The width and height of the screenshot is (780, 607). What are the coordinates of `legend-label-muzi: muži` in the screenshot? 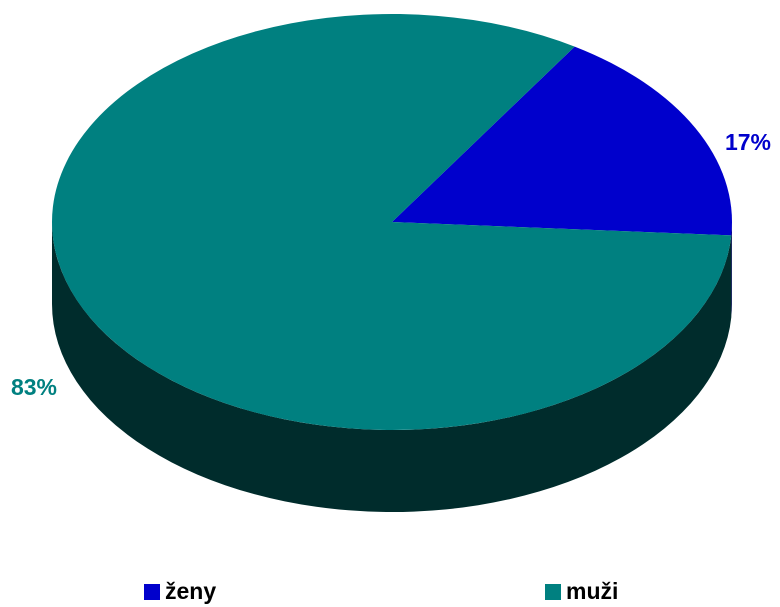 It's located at (592, 591).